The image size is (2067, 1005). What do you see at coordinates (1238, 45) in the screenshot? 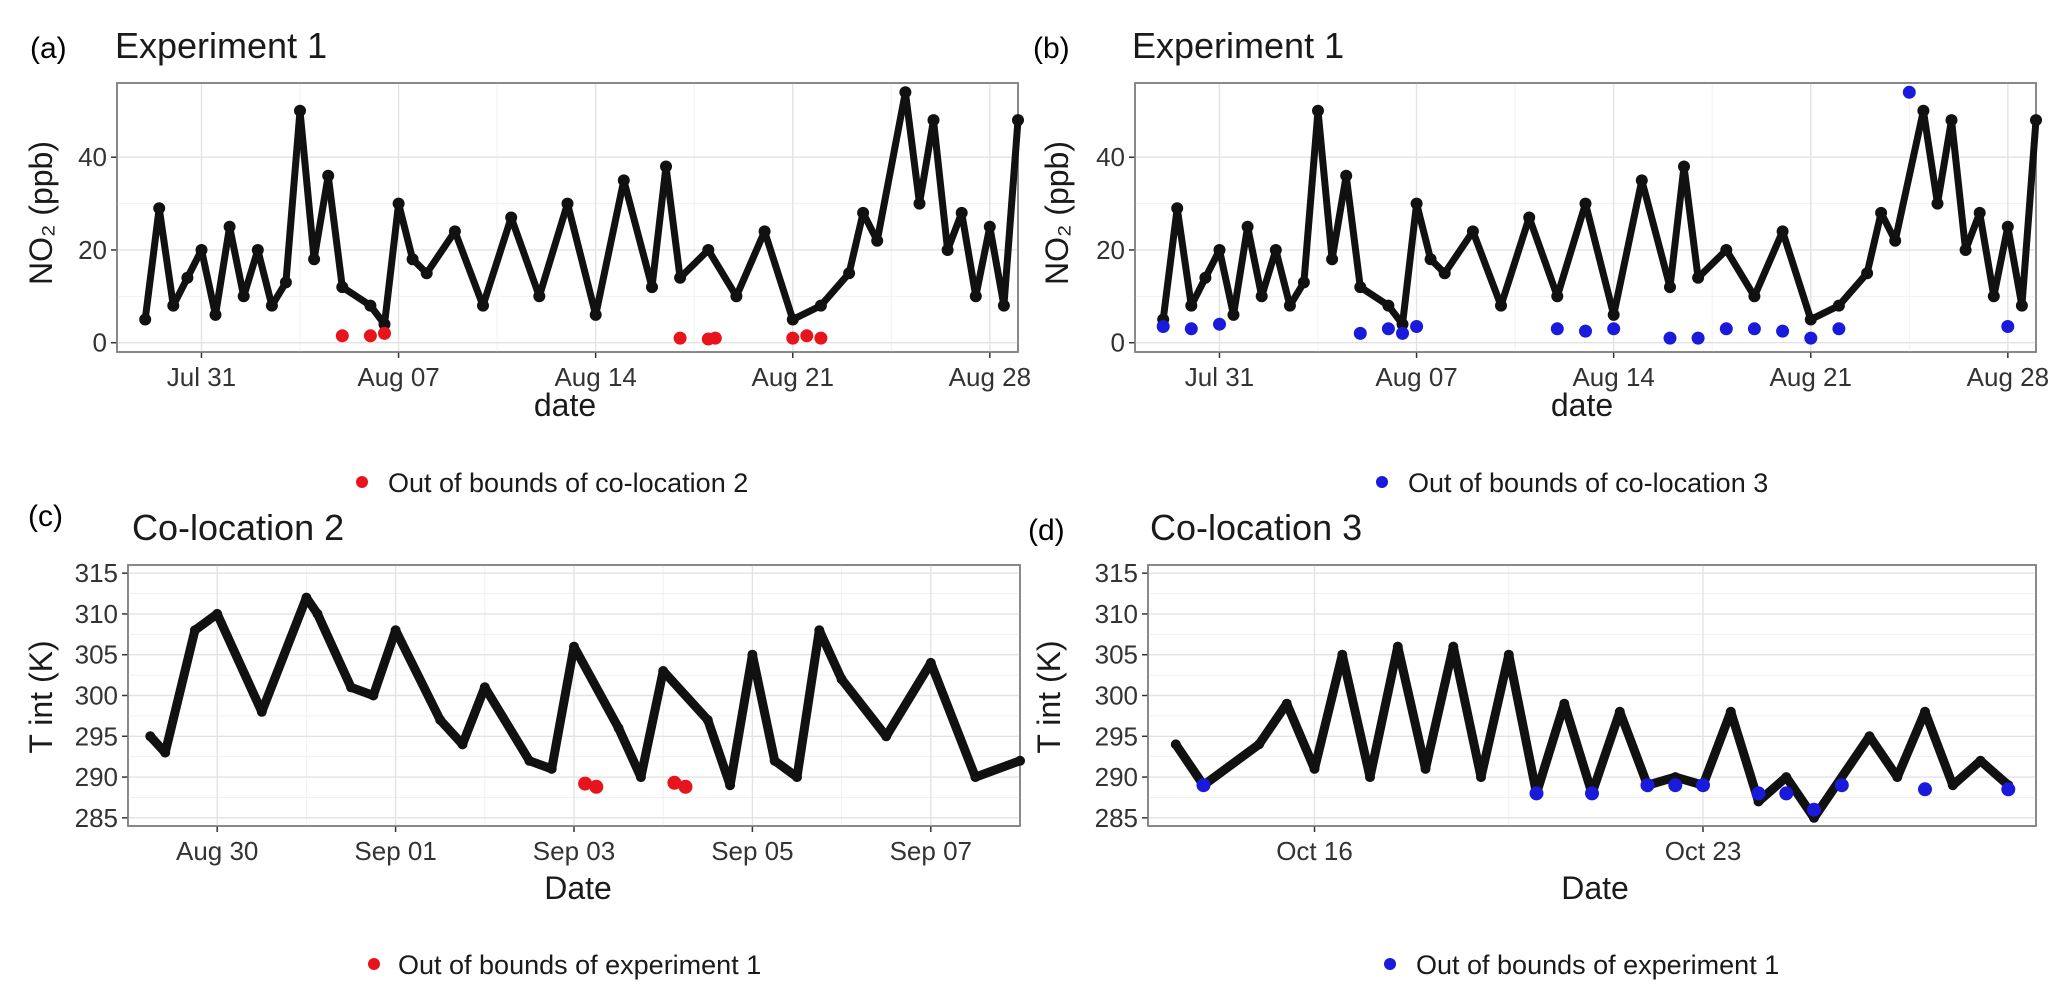
I see `panel-b-title: Experiment 1` at bounding box center [1238, 45].